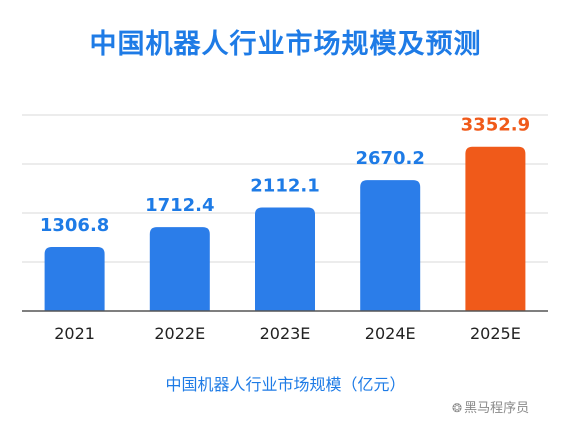 Image resolution: width=571 pixels, height=426 pixels. I want to click on watermark-text: 黑马程序员, so click(497, 408).